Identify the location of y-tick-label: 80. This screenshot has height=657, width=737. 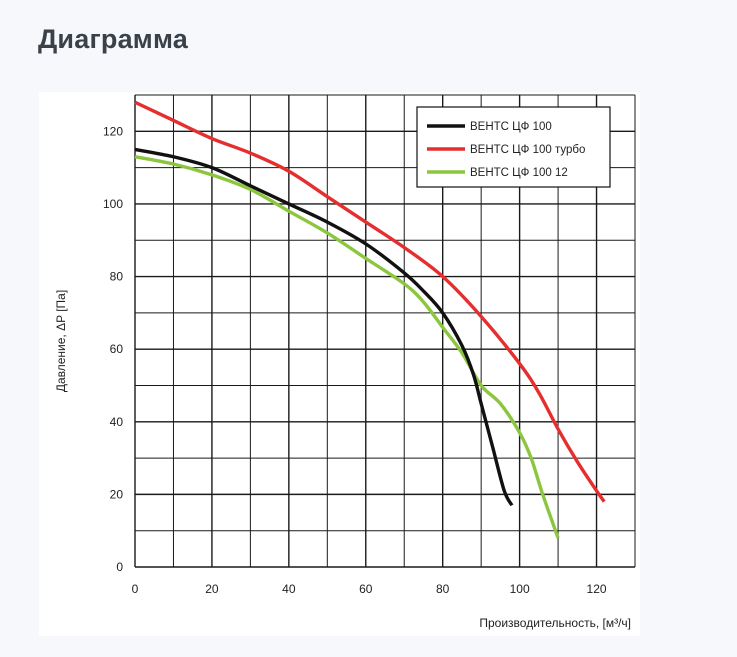
(117, 277).